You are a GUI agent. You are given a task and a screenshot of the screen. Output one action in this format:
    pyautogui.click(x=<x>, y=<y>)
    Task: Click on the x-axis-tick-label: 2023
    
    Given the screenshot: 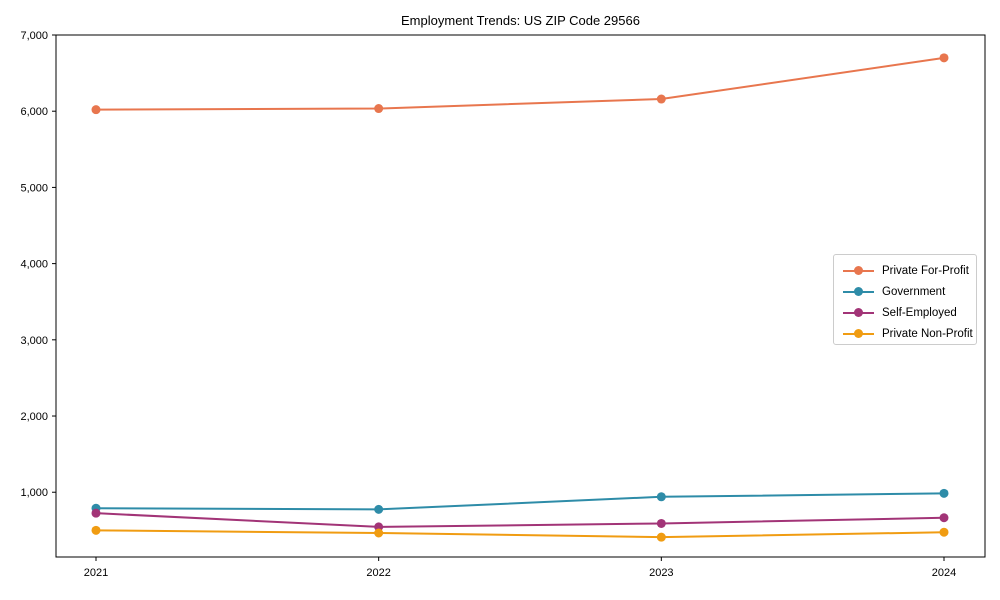 What is the action you would take?
    pyautogui.click(x=661, y=573)
    